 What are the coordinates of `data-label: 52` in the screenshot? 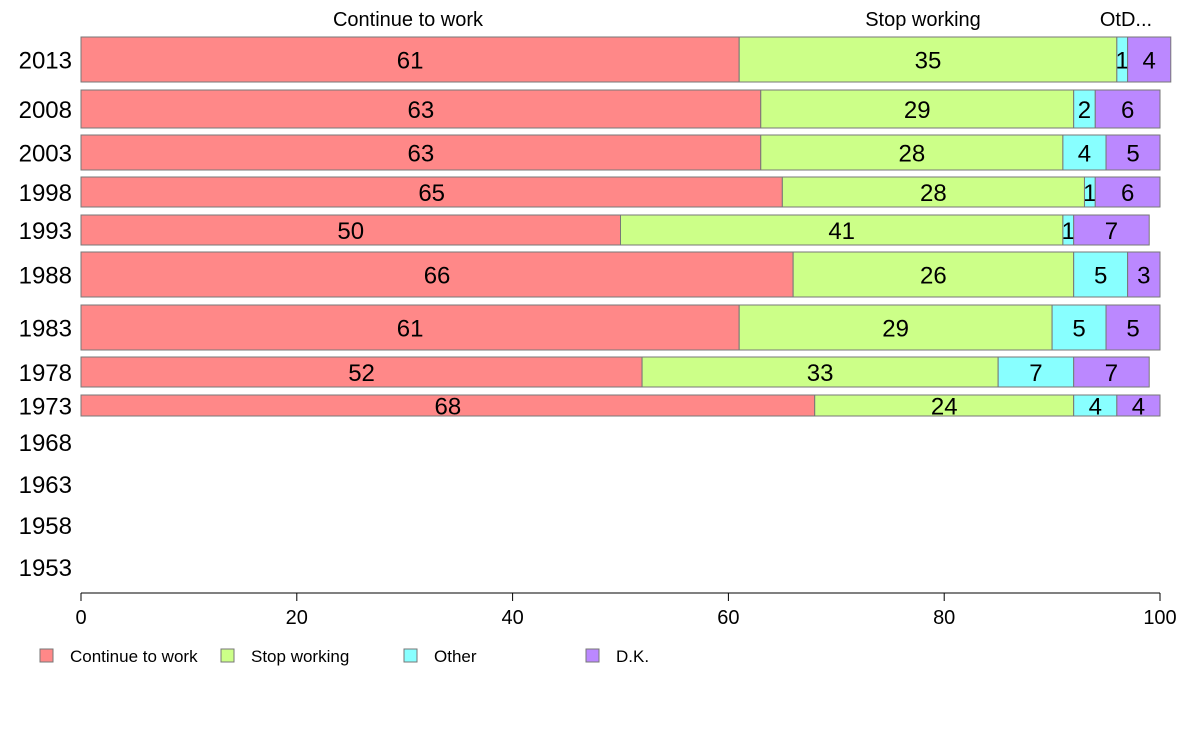 It's located at (361, 373).